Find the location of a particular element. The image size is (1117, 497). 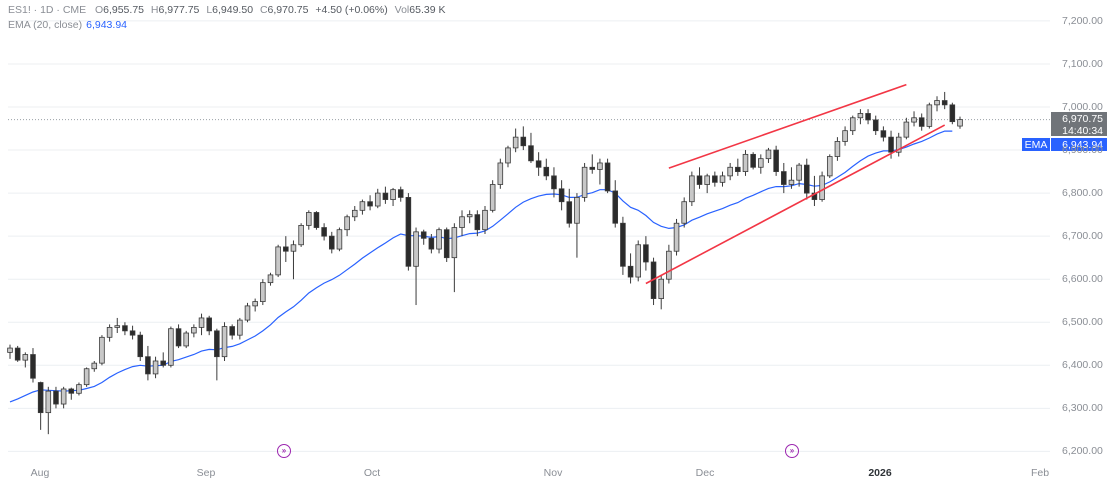

price-tick-label: 7,100.00 is located at coordinates (1082, 63).